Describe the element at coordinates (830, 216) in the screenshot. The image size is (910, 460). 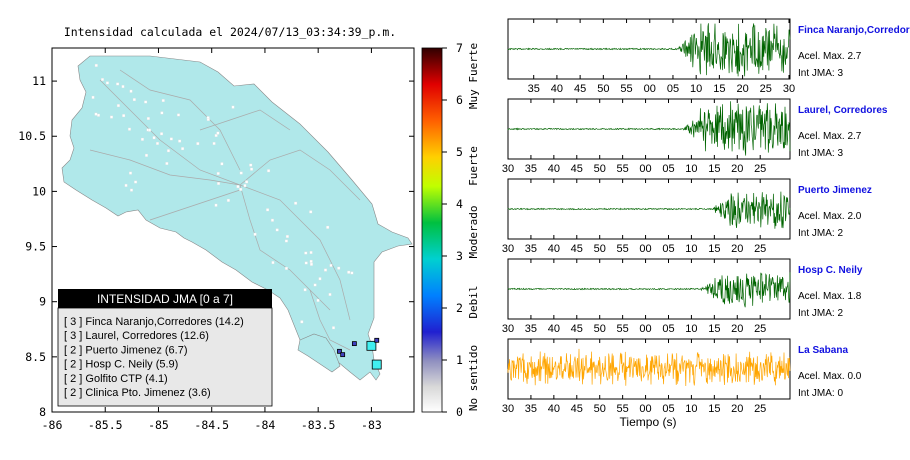
I see `acel-max: Acel. Max. 2.0` at that location.